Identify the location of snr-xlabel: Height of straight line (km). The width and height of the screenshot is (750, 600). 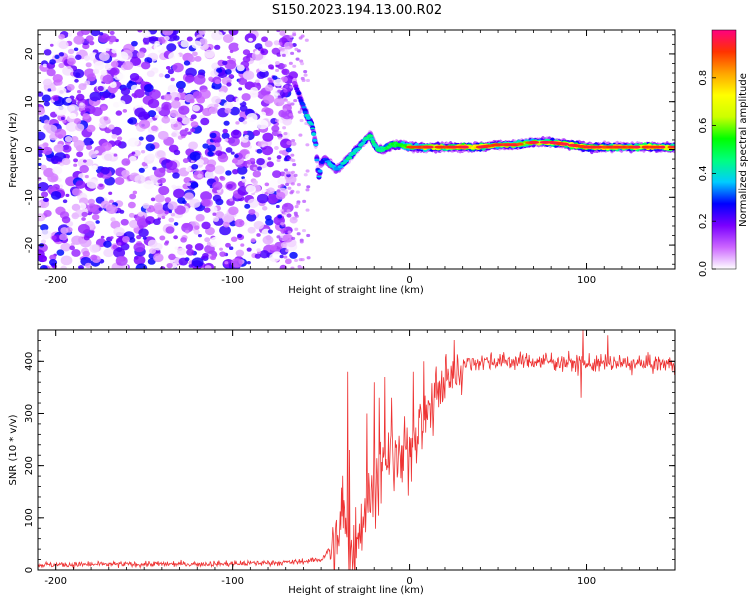
(356, 590).